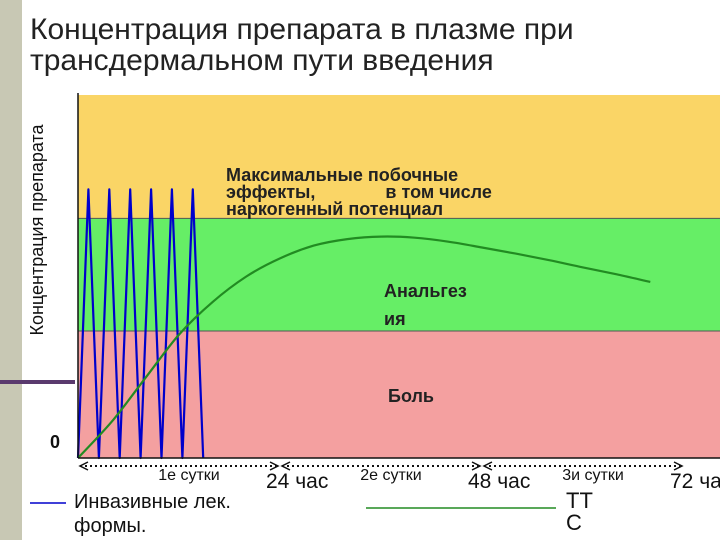 This screenshot has height=540, width=720. I want to click on x-tick-label-0: 24 час, so click(297, 481).